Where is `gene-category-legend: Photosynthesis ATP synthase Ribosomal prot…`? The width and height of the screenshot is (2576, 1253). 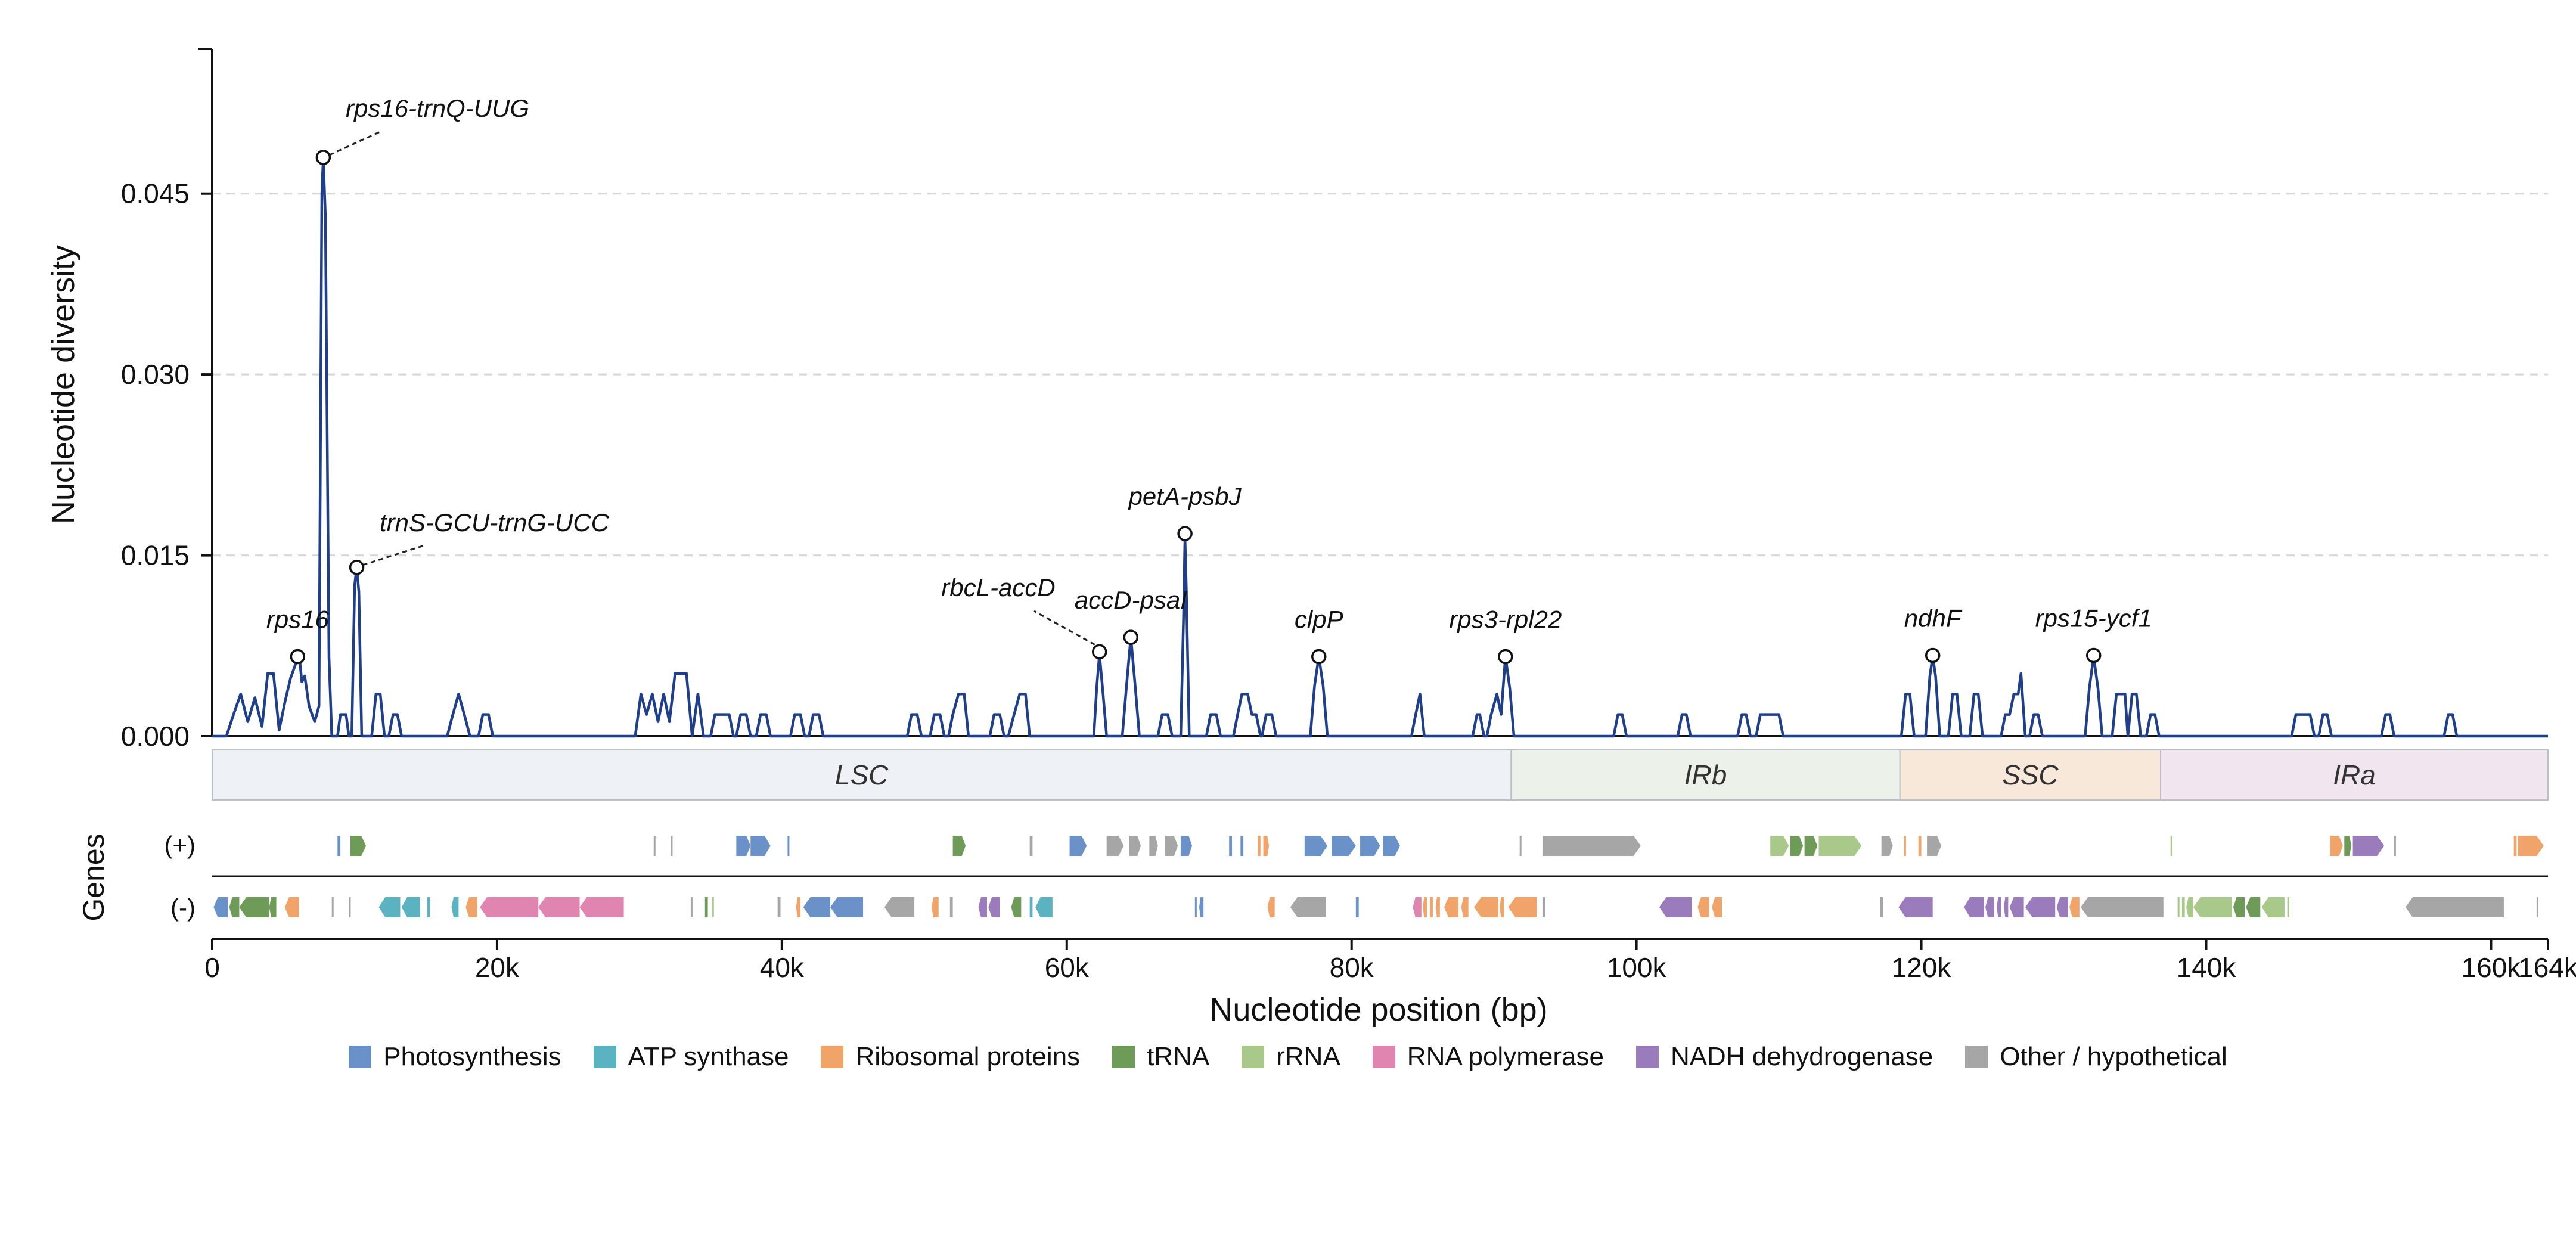
gene-category-legend: Photosynthesis ATP synthase Ribosomal prot… is located at coordinates (1288, 1057).